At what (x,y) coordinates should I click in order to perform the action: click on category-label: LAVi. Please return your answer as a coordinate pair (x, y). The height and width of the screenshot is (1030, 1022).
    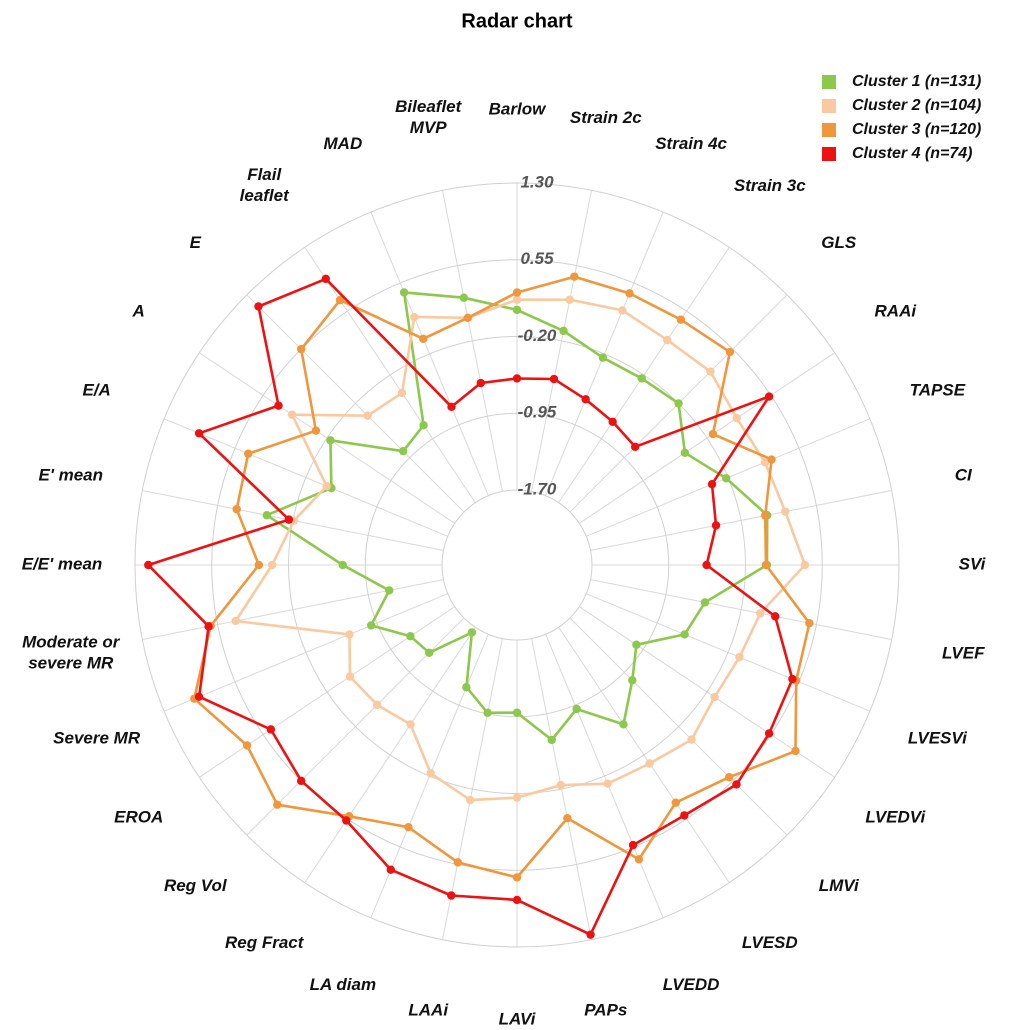
    Looking at the image, I should click on (518, 1018).